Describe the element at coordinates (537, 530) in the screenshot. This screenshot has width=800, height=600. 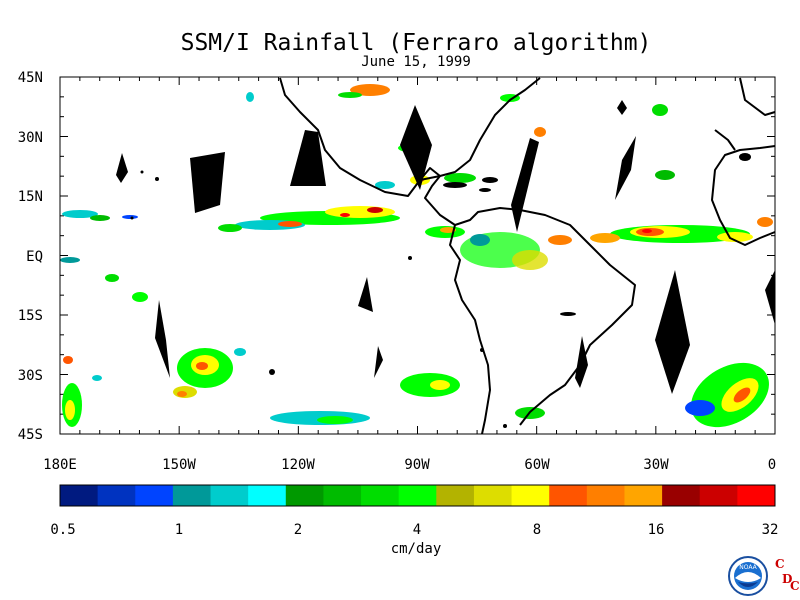
I see `colorbar-tick-label: 8` at that location.